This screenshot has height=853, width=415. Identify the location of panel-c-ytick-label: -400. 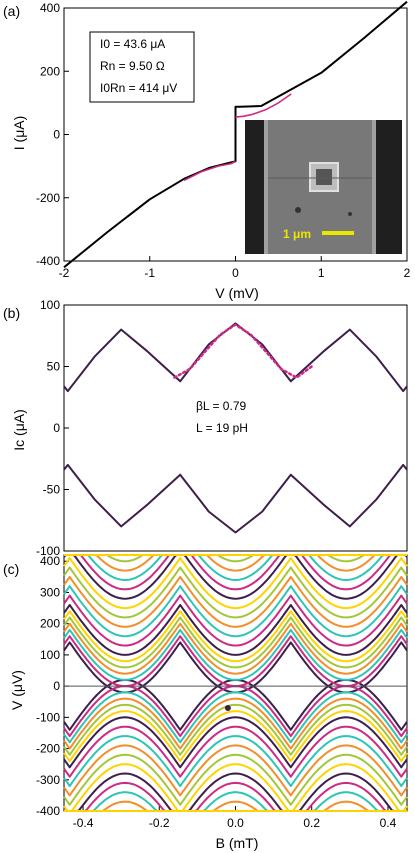
(48, 811).